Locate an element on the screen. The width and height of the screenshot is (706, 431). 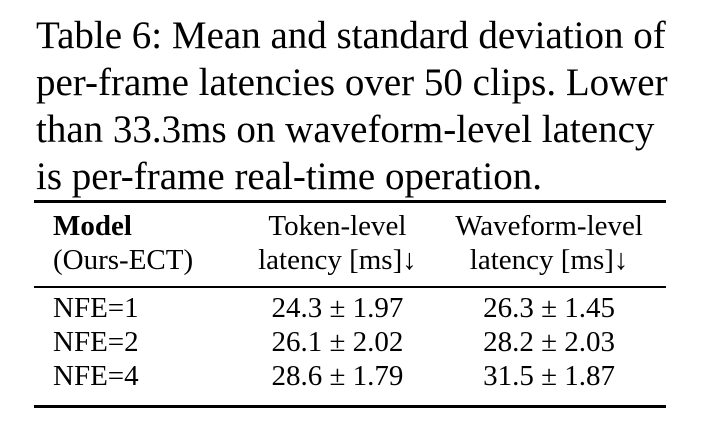
header-token-level: Token-level is located at coordinates (337, 226).